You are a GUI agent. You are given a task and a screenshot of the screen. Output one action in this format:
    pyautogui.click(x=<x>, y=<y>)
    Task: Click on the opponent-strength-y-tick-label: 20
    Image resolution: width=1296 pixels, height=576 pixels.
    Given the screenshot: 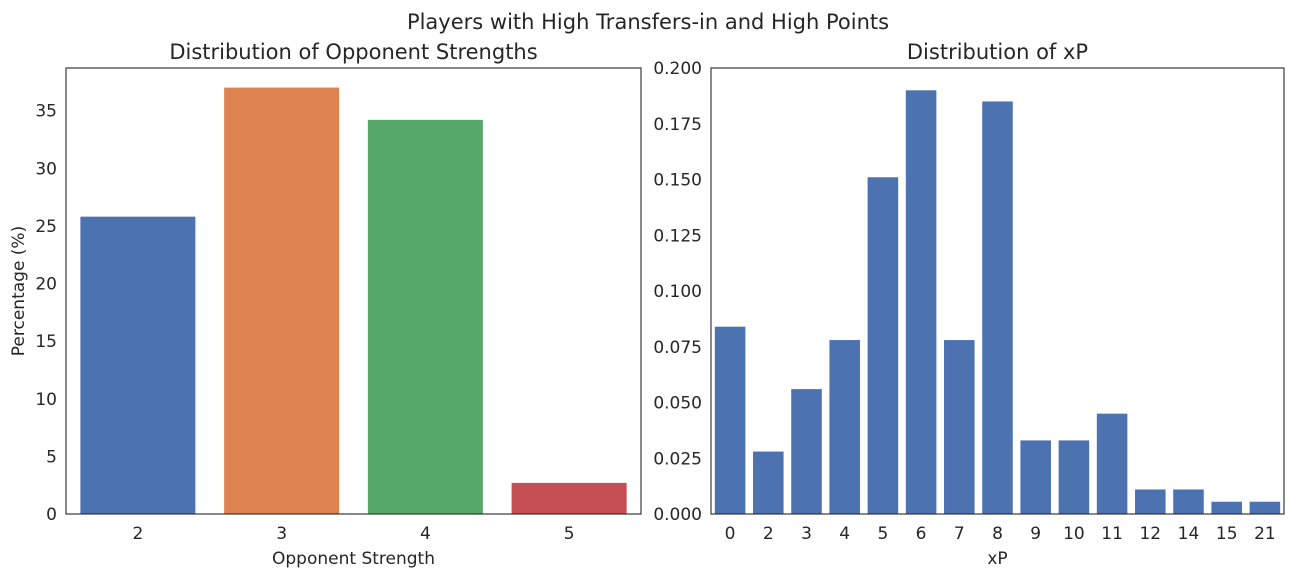 What is the action you would take?
    pyautogui.click(x=46, y=285)
    